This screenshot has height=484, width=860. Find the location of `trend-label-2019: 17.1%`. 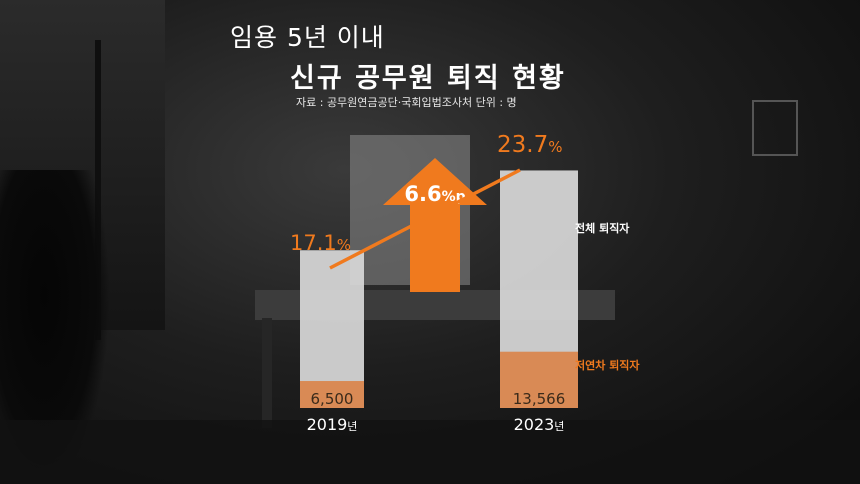

trend-label-2019: 17.1% is located at coordinates (320, 243).